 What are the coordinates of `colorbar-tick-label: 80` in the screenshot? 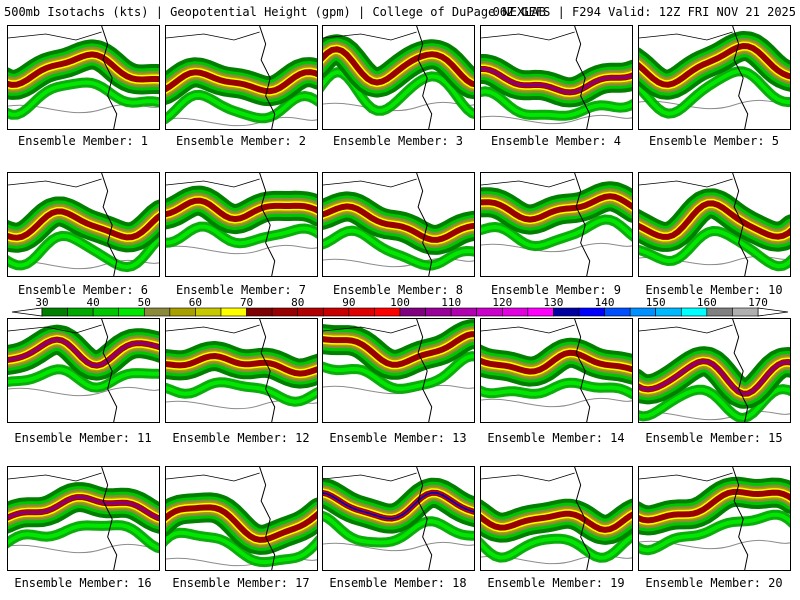 It's located at (297, 302).